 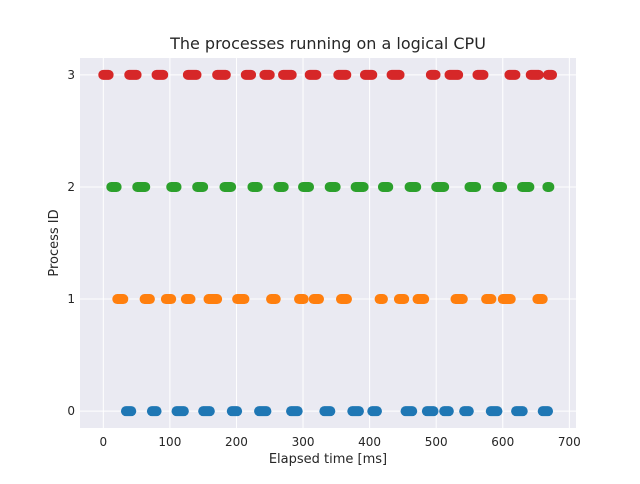 What do you see at coordinates (71, 75) in the screenshot?
I see `y-tick-label: 3` at bounding box center [71, 75].